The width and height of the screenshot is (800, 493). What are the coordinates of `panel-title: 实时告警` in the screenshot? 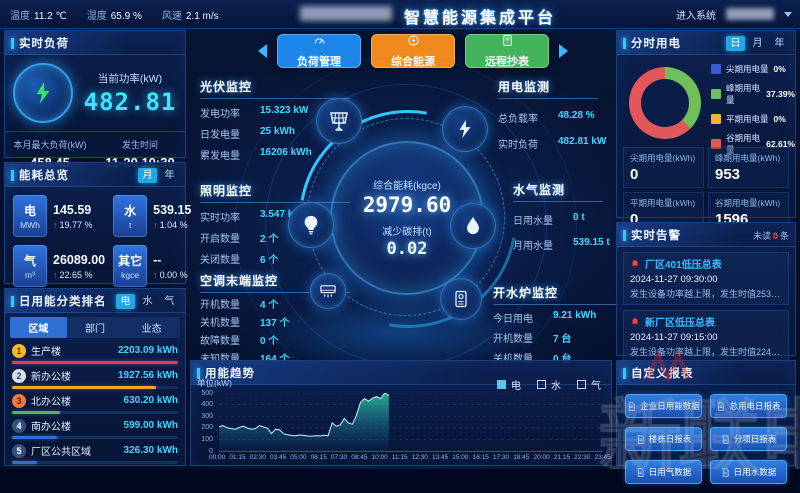 It's located at (656, 236).